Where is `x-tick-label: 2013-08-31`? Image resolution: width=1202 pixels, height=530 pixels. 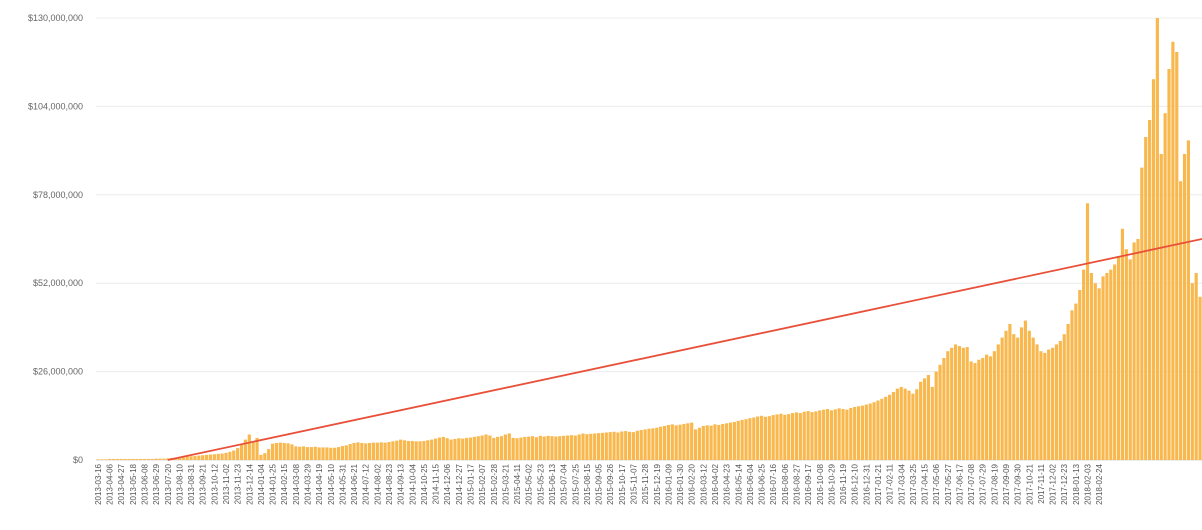
x-tick-label: 2013-08-31 is located at coordinates (191, 483).